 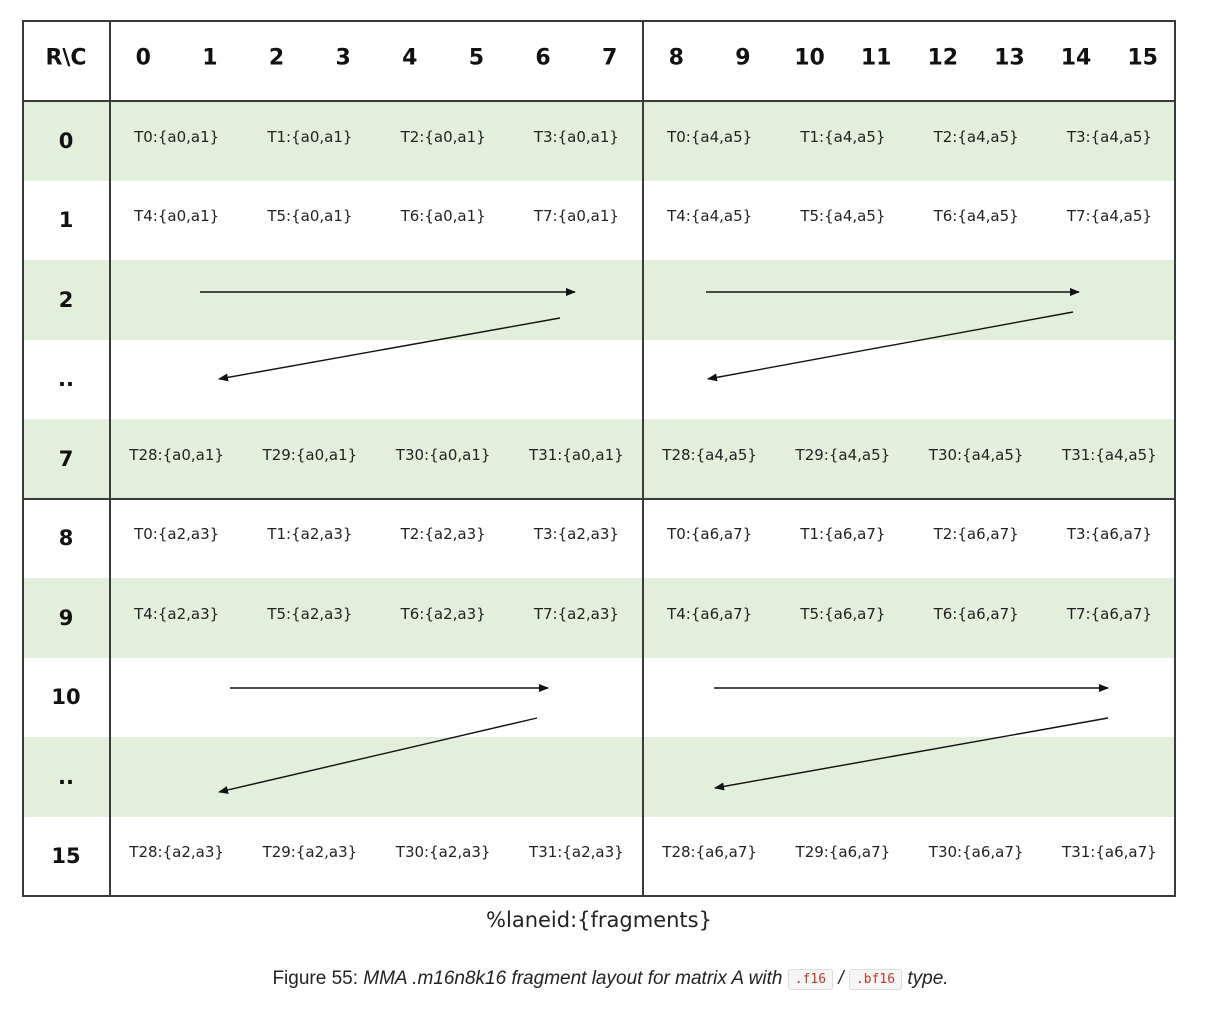 I want to click on outer-border-bottom, so click(x=599, y=896).